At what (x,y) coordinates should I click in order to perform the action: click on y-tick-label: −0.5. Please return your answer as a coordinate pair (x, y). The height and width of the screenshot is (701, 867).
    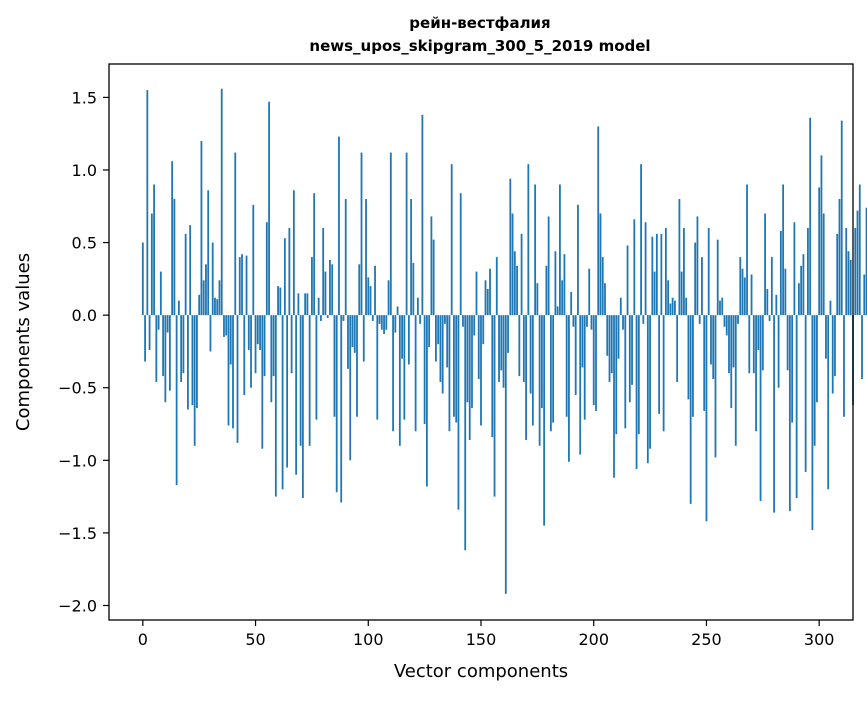
    Looking at the image, I should click on (77, 388).